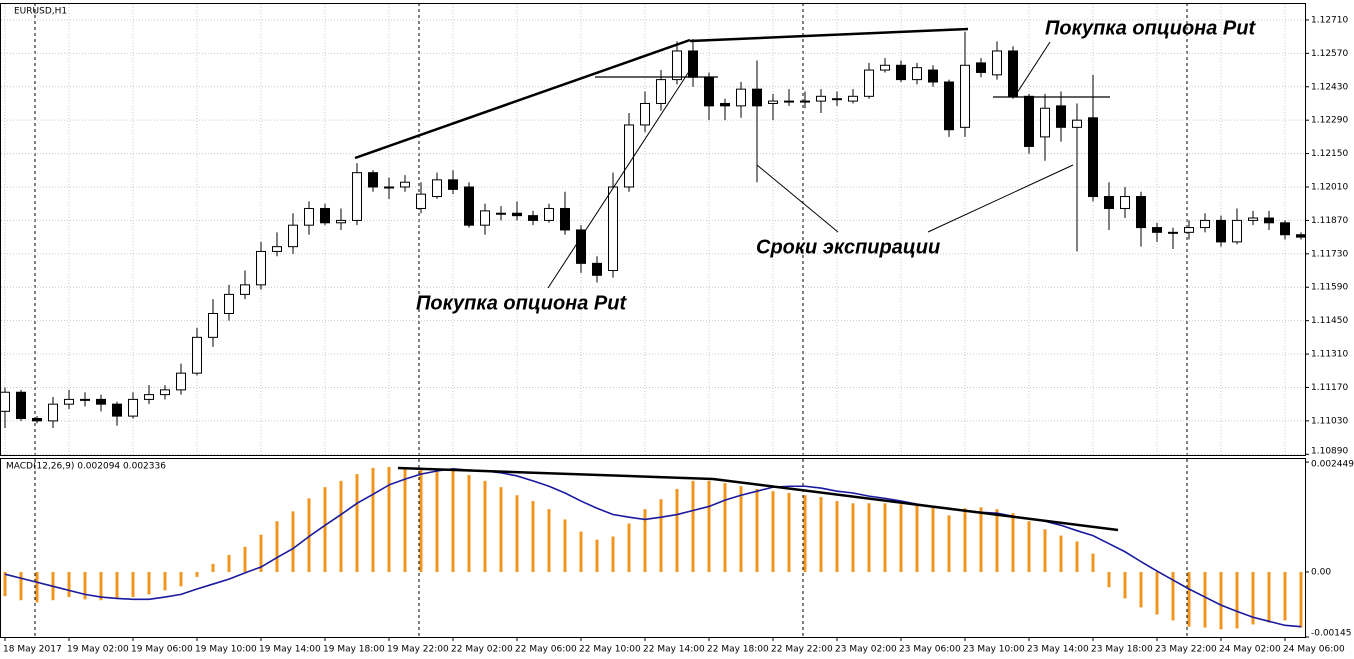 The image size is (1354, 659). Describe the element at coordinates (1329, 20) in the screenshot. I see `y-tick-label: 1.12710` at that location.